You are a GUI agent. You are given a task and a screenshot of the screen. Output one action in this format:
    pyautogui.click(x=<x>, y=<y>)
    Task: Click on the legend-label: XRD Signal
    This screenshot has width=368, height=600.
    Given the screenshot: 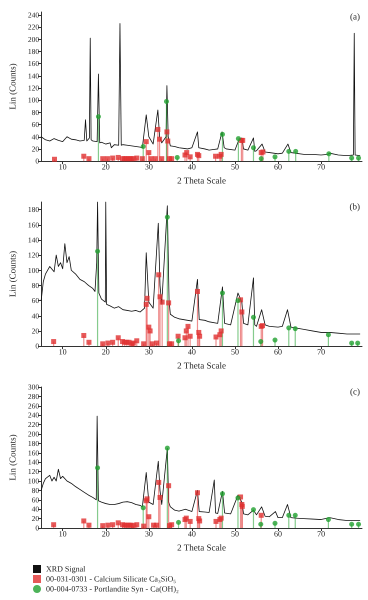 What is the action you would take?
    pyautogui.click(x=66, y=569)
    